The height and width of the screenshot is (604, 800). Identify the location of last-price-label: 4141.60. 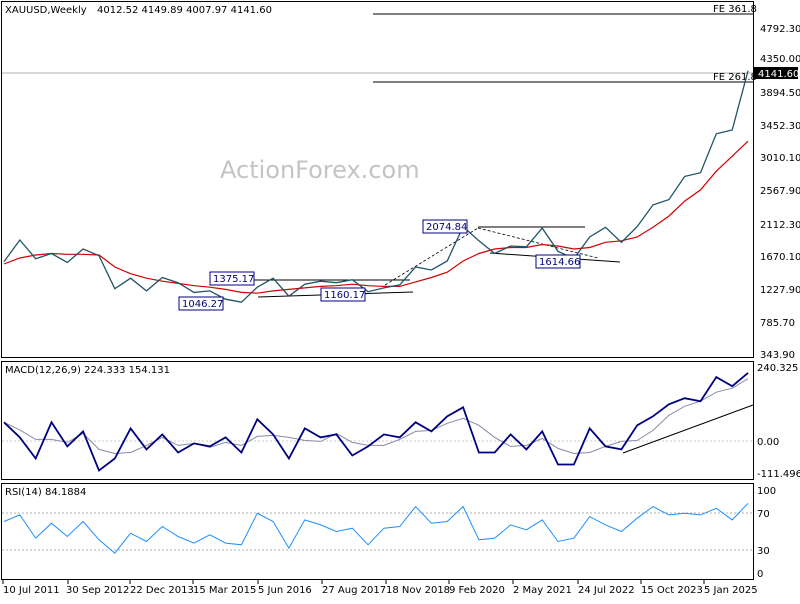
(778, 74).